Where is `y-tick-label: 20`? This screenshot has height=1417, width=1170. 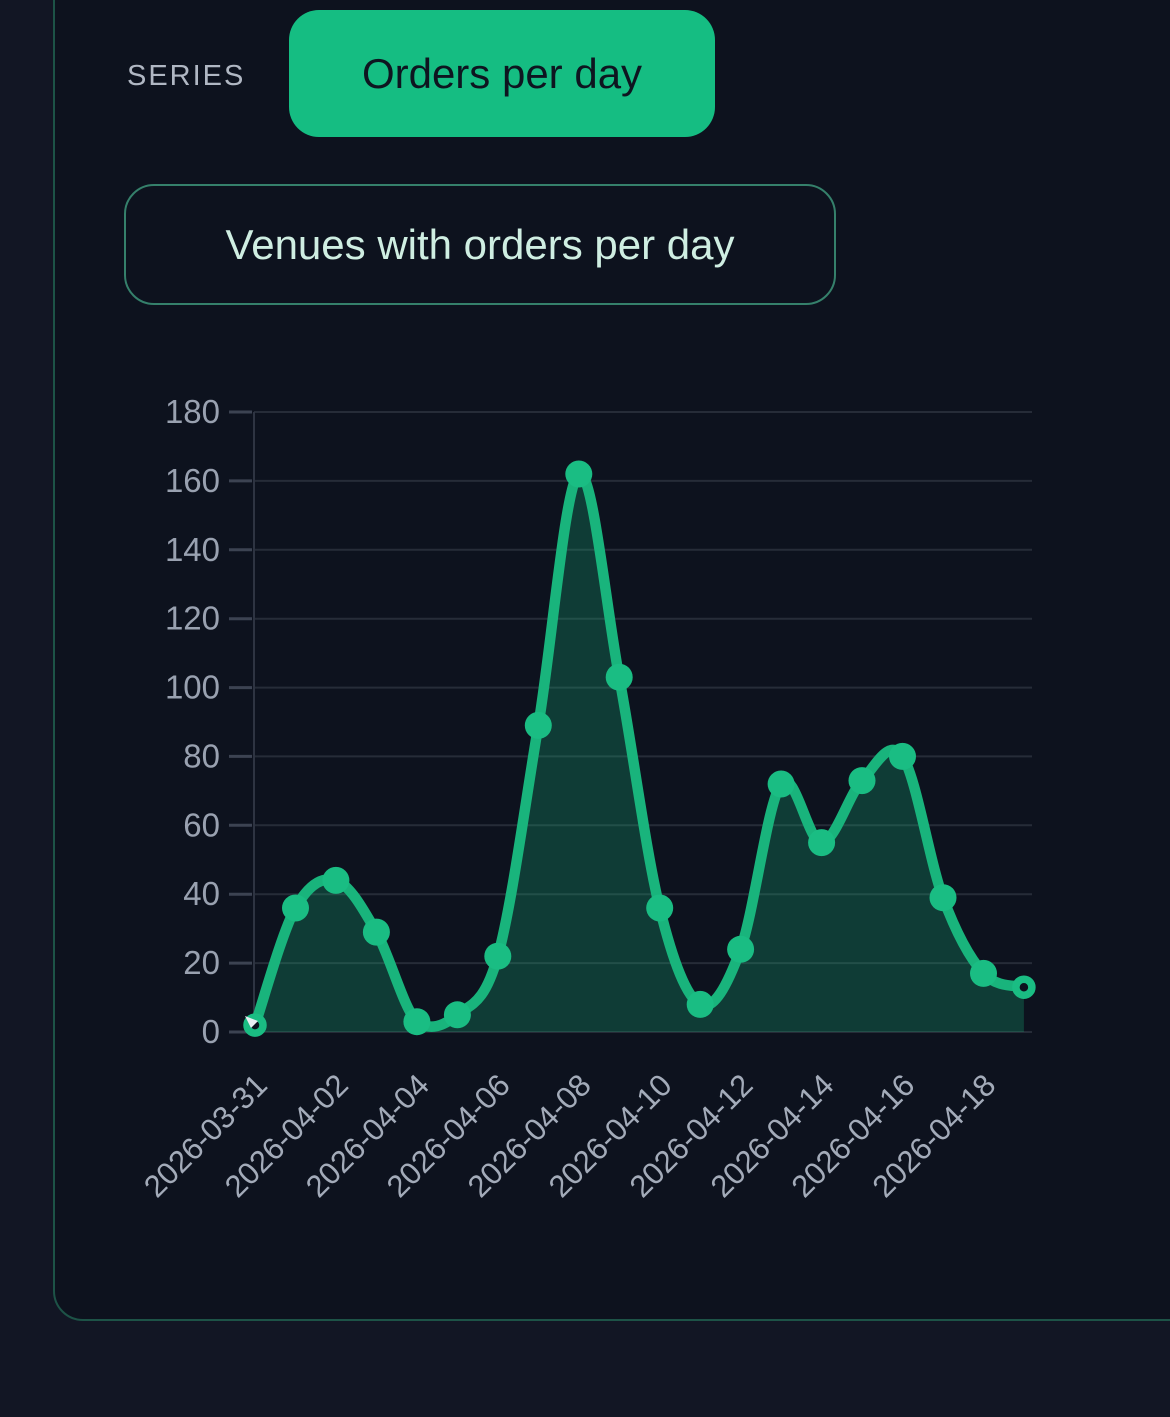
y-tick-label: 20 is located at coordinates (201, 962).